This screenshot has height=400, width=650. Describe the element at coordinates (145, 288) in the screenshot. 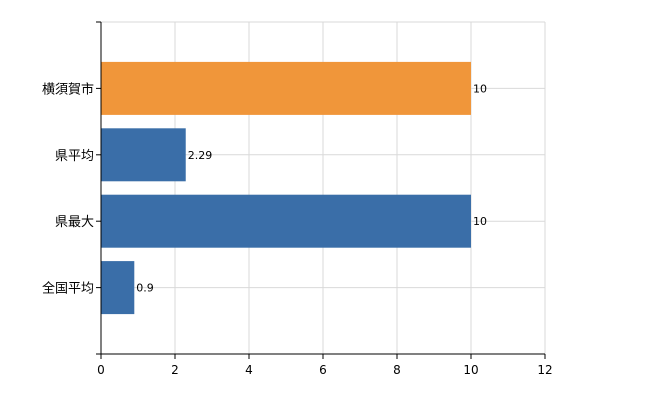

I see `data-label: 0.9` at that location.